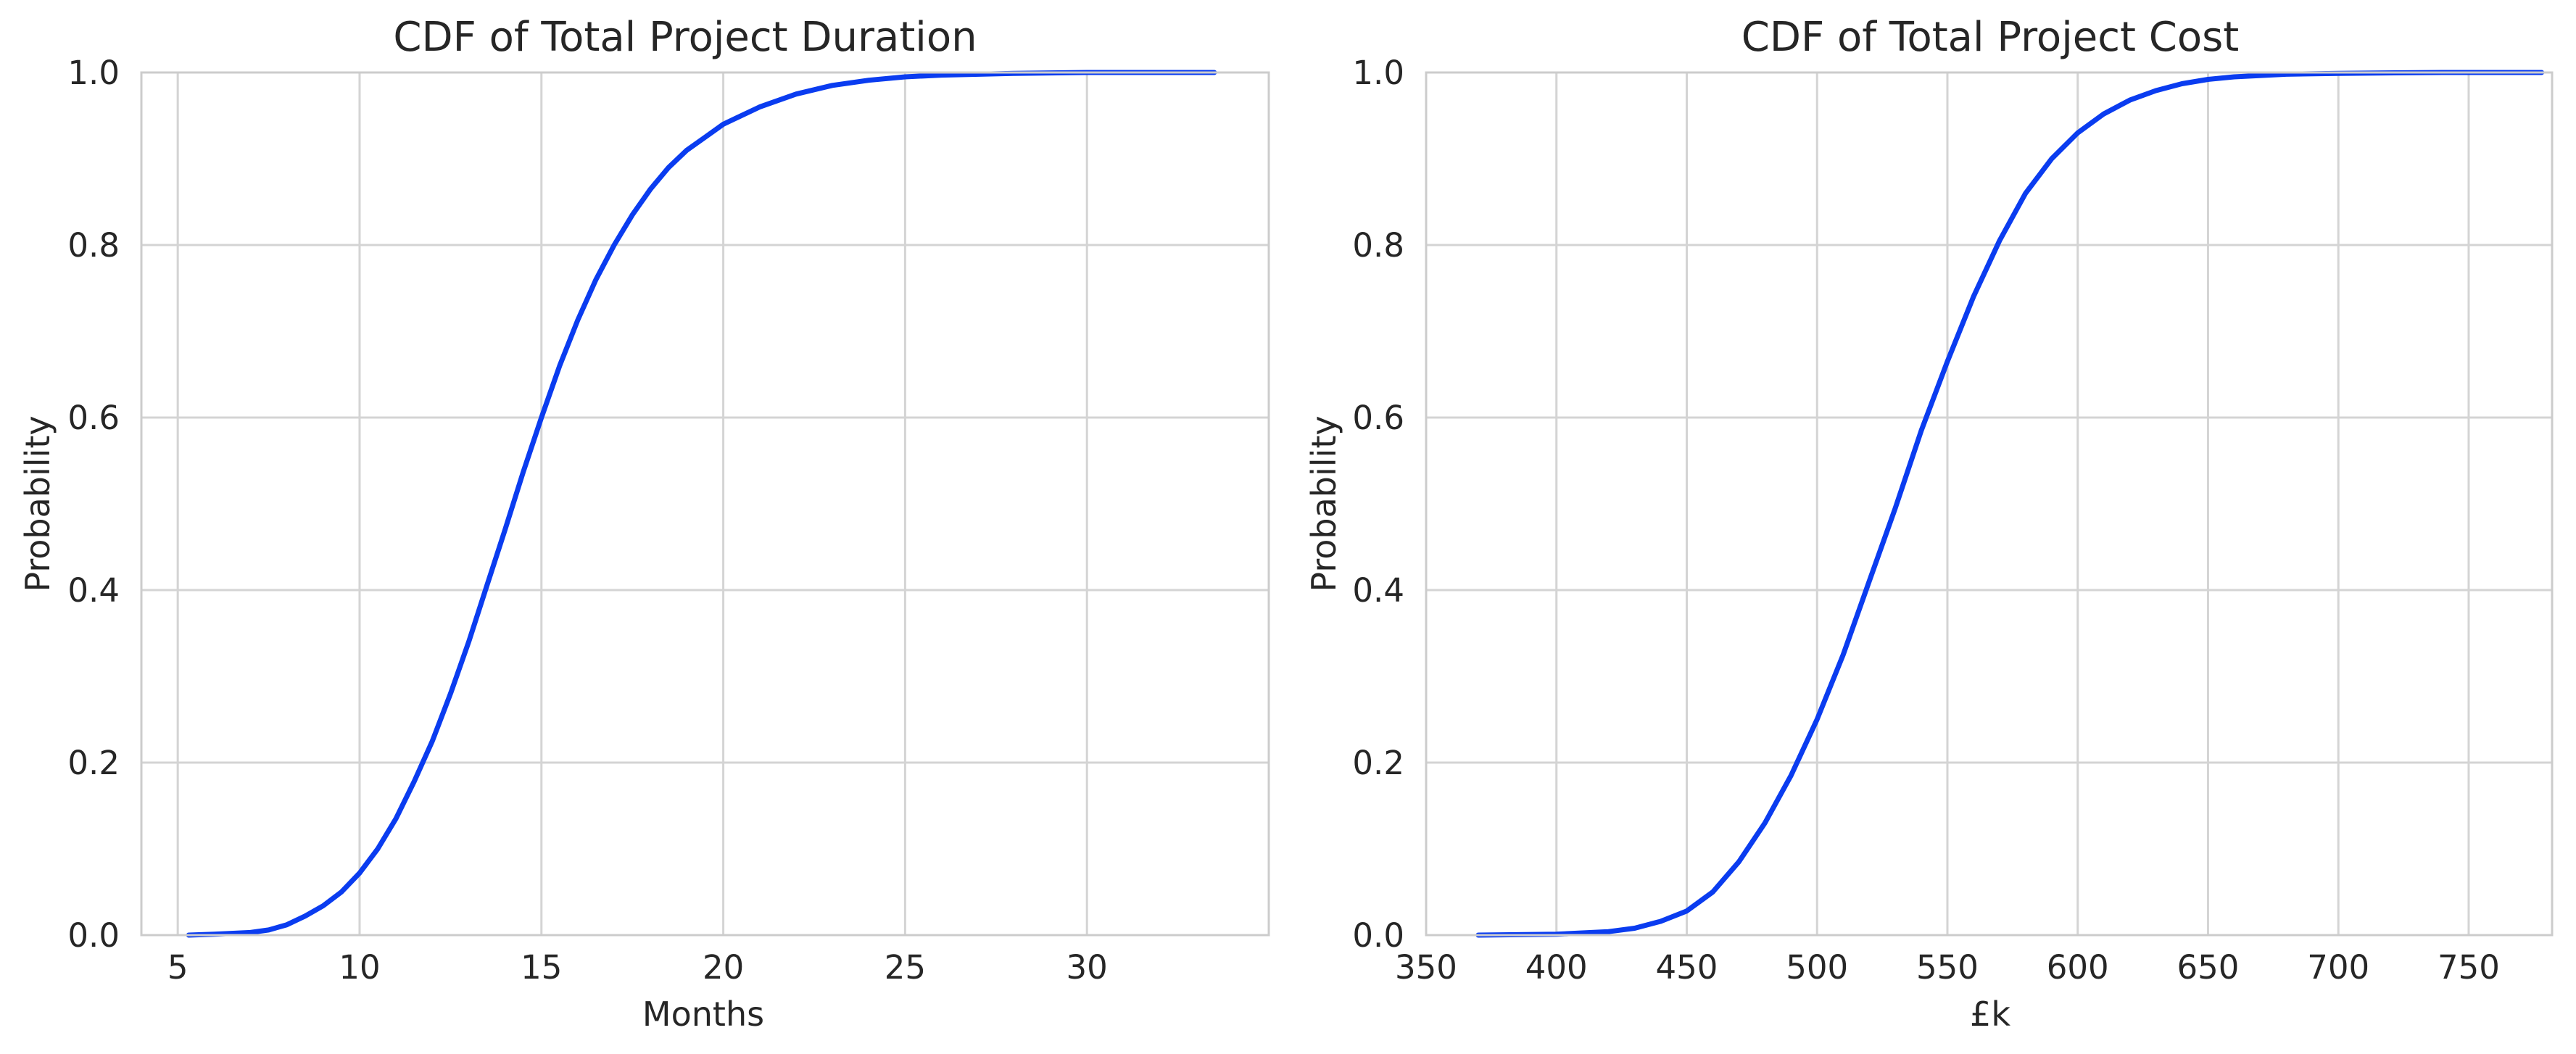 The image size is (2576, 1054). I want to click on chart-title: CDF of Total Project Duration, so click(685, 37).